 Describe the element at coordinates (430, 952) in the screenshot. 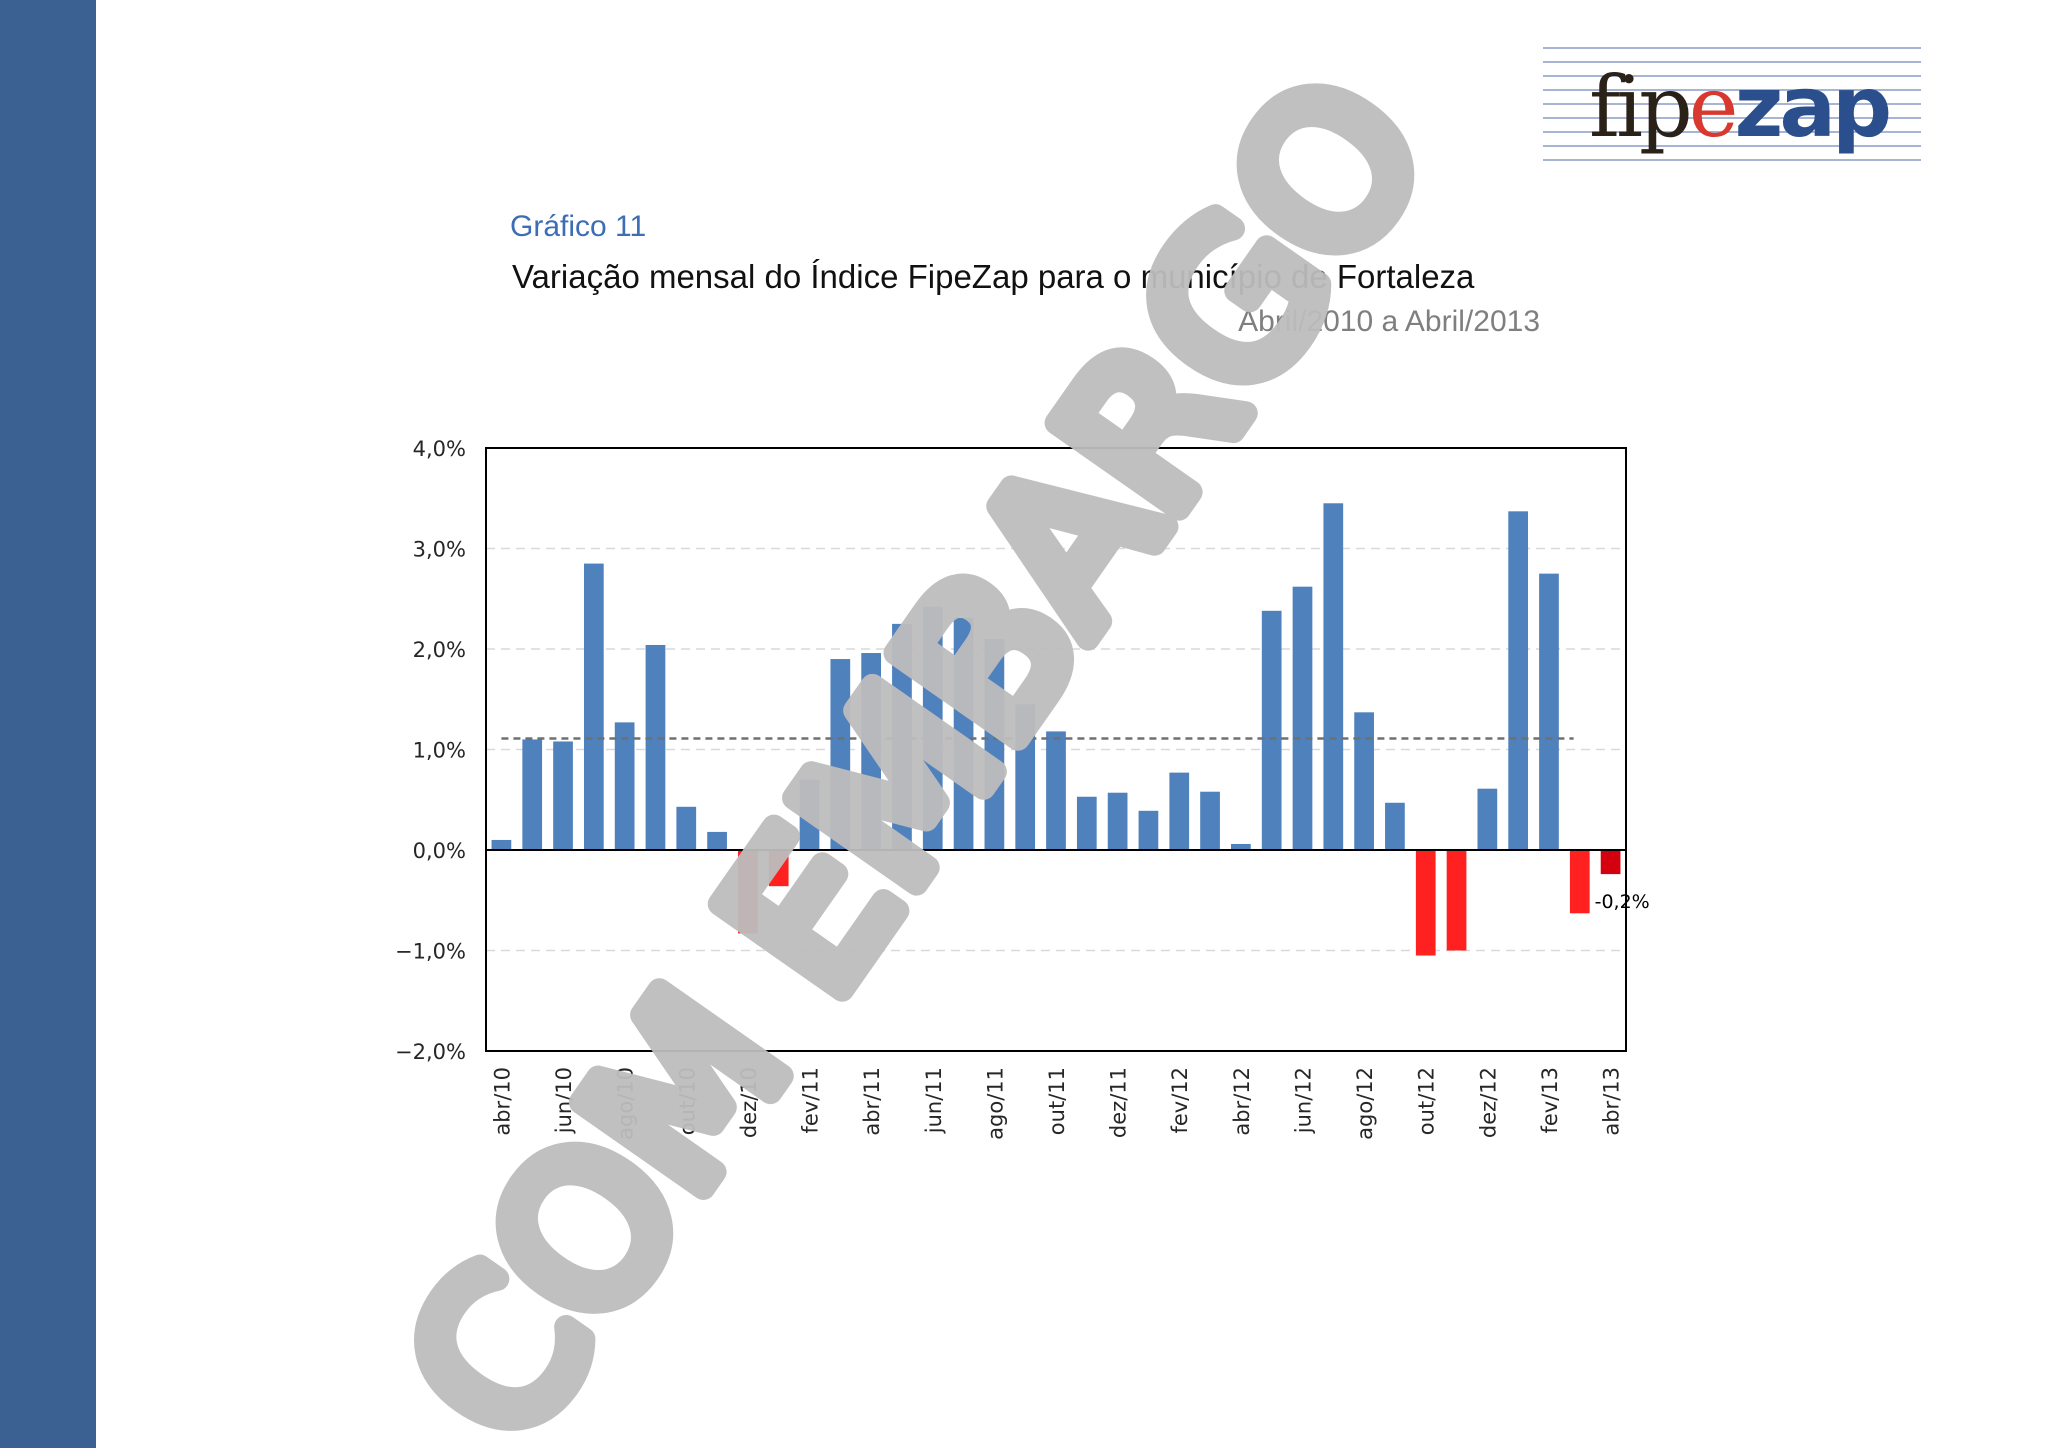

I see `y-tick-label: −1,0%` at that location.